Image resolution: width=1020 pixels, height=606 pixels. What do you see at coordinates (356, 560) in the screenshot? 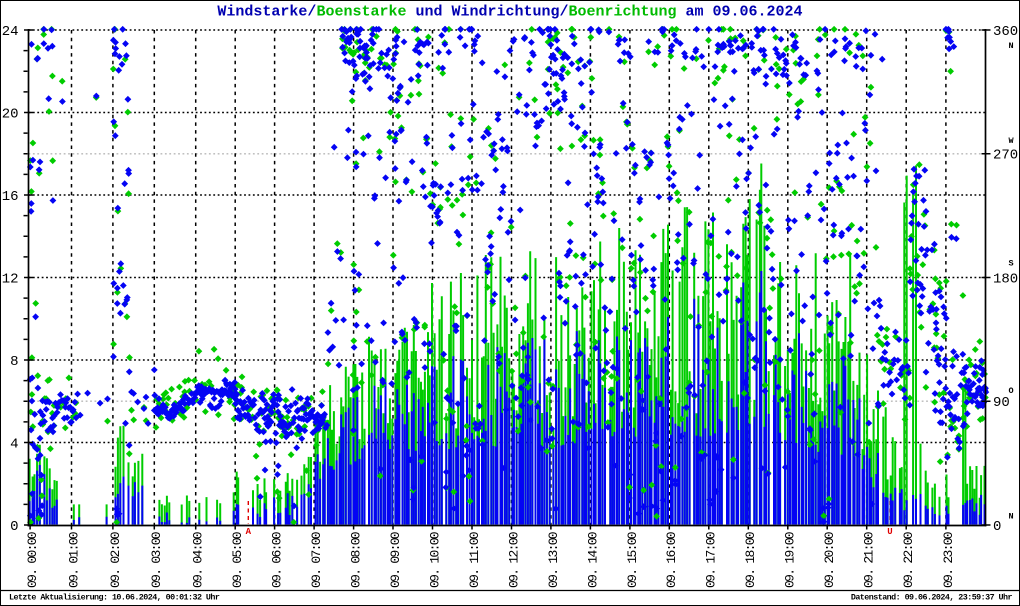
I see `svg-text: 09. 08:00` at bounding box center [356, 560].